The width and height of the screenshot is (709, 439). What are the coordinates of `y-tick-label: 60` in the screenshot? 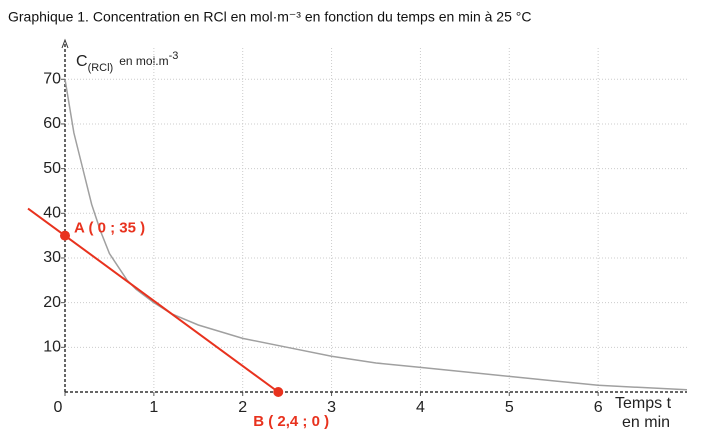 It's located at (52, 123).